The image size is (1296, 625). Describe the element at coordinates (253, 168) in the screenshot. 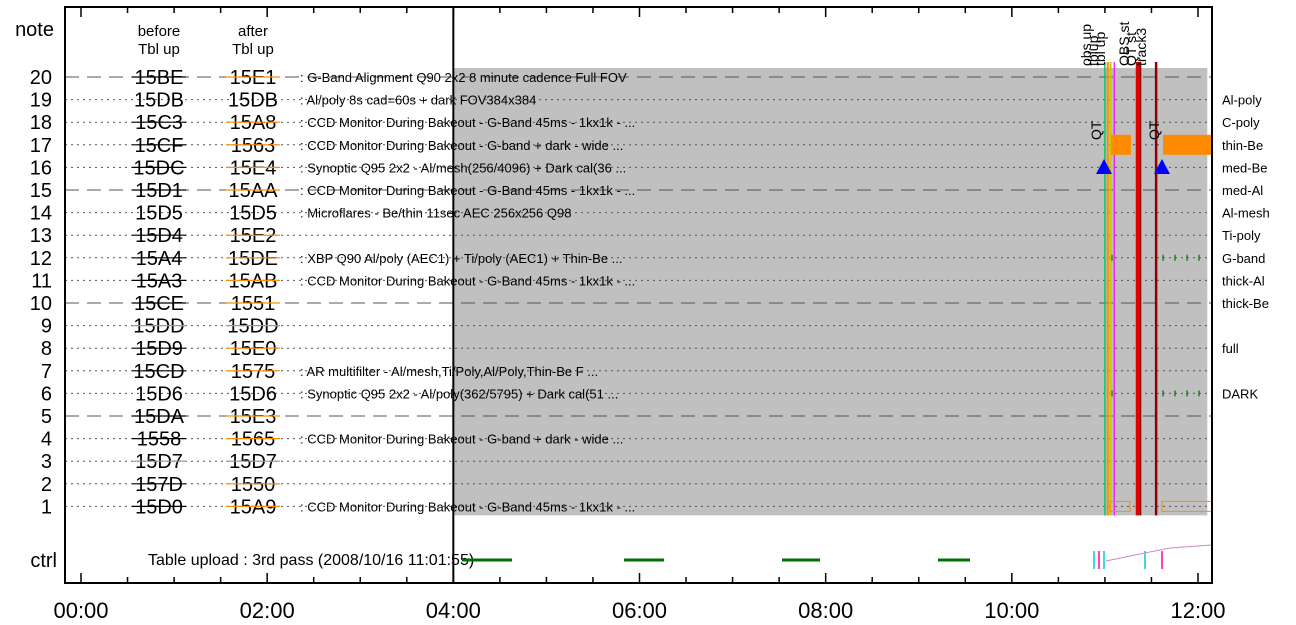

I see `row-after-code: 15E4` at that location.